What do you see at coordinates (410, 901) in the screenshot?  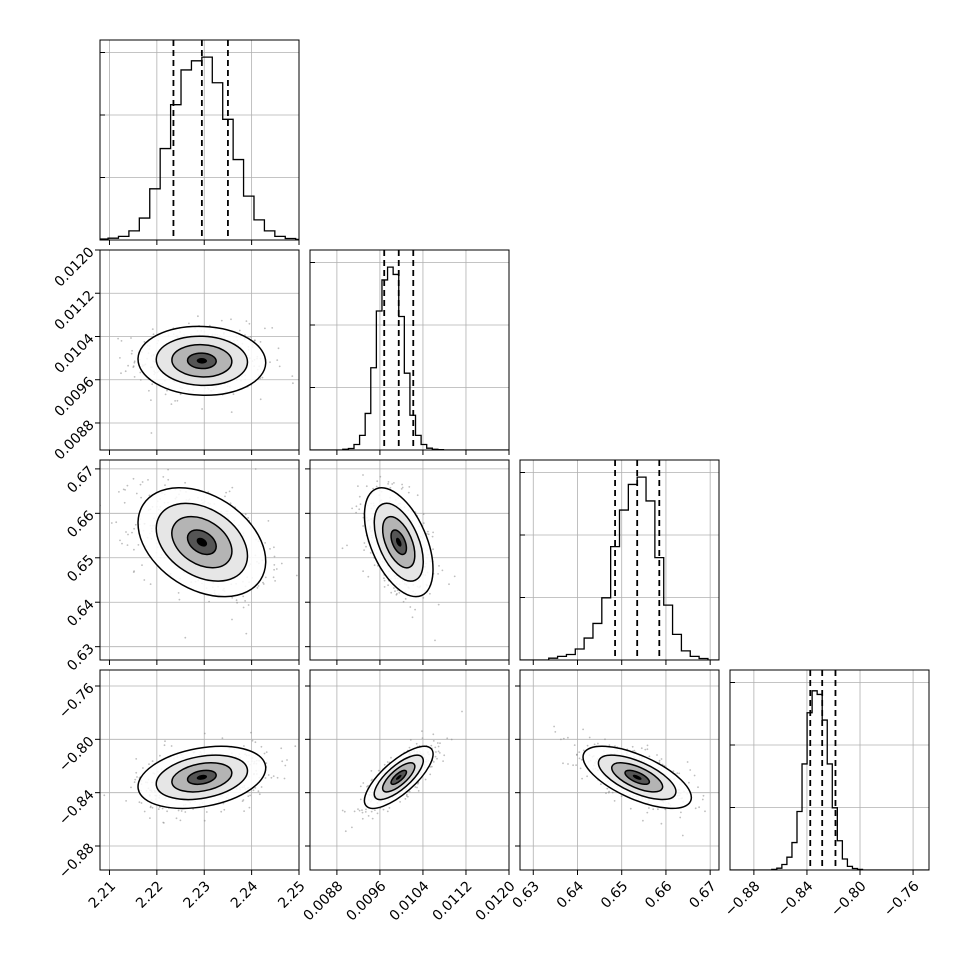 I see `x-tick-label: 0.0104` at bounding box center [410, 901].